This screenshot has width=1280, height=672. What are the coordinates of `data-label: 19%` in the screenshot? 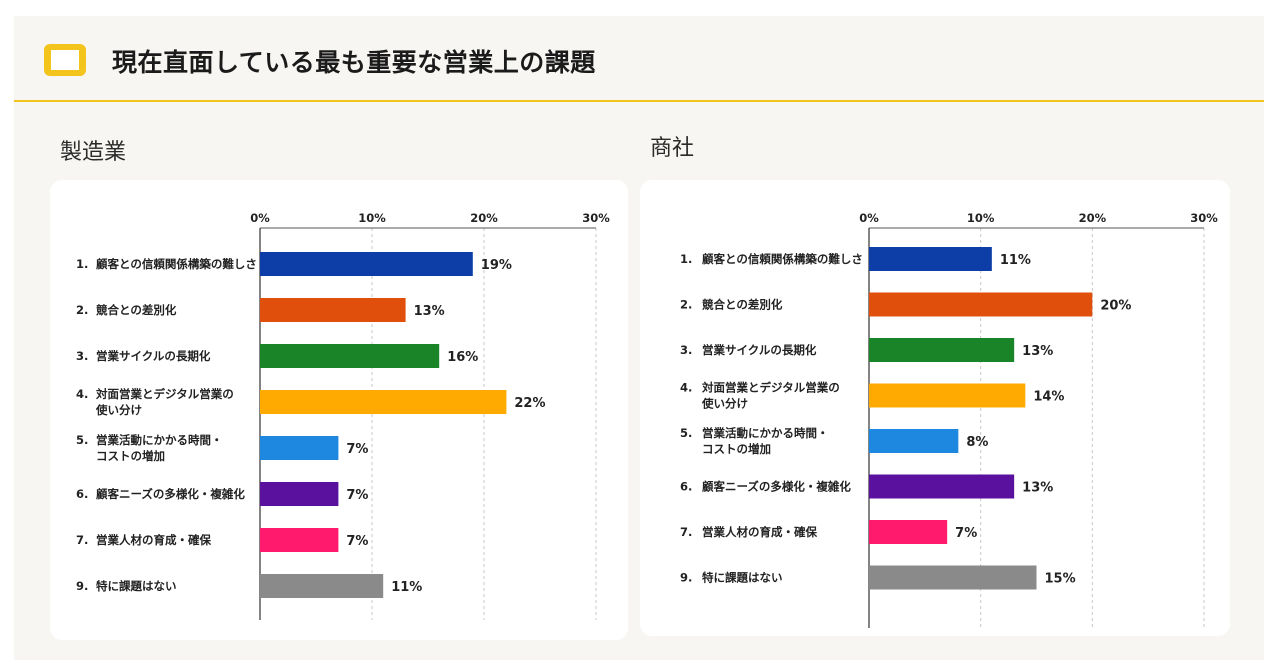 It's located at (496, 265).